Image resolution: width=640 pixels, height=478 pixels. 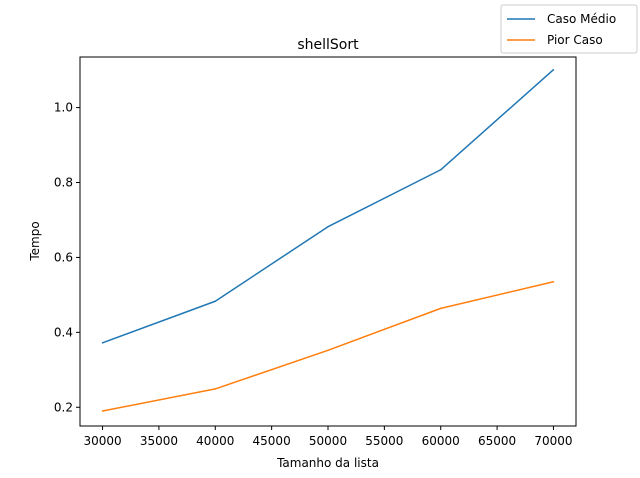 What do you see at coordinates (215, 441) in the screenshot?
I see `x-tick-label: 40000` at bounding box center [215, 441].